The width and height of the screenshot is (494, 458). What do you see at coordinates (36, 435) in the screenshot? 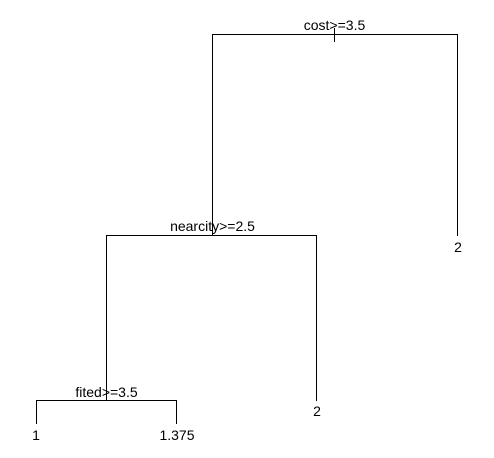
I see `leaf-fited-left: 1` at bounding box center [36, 435].